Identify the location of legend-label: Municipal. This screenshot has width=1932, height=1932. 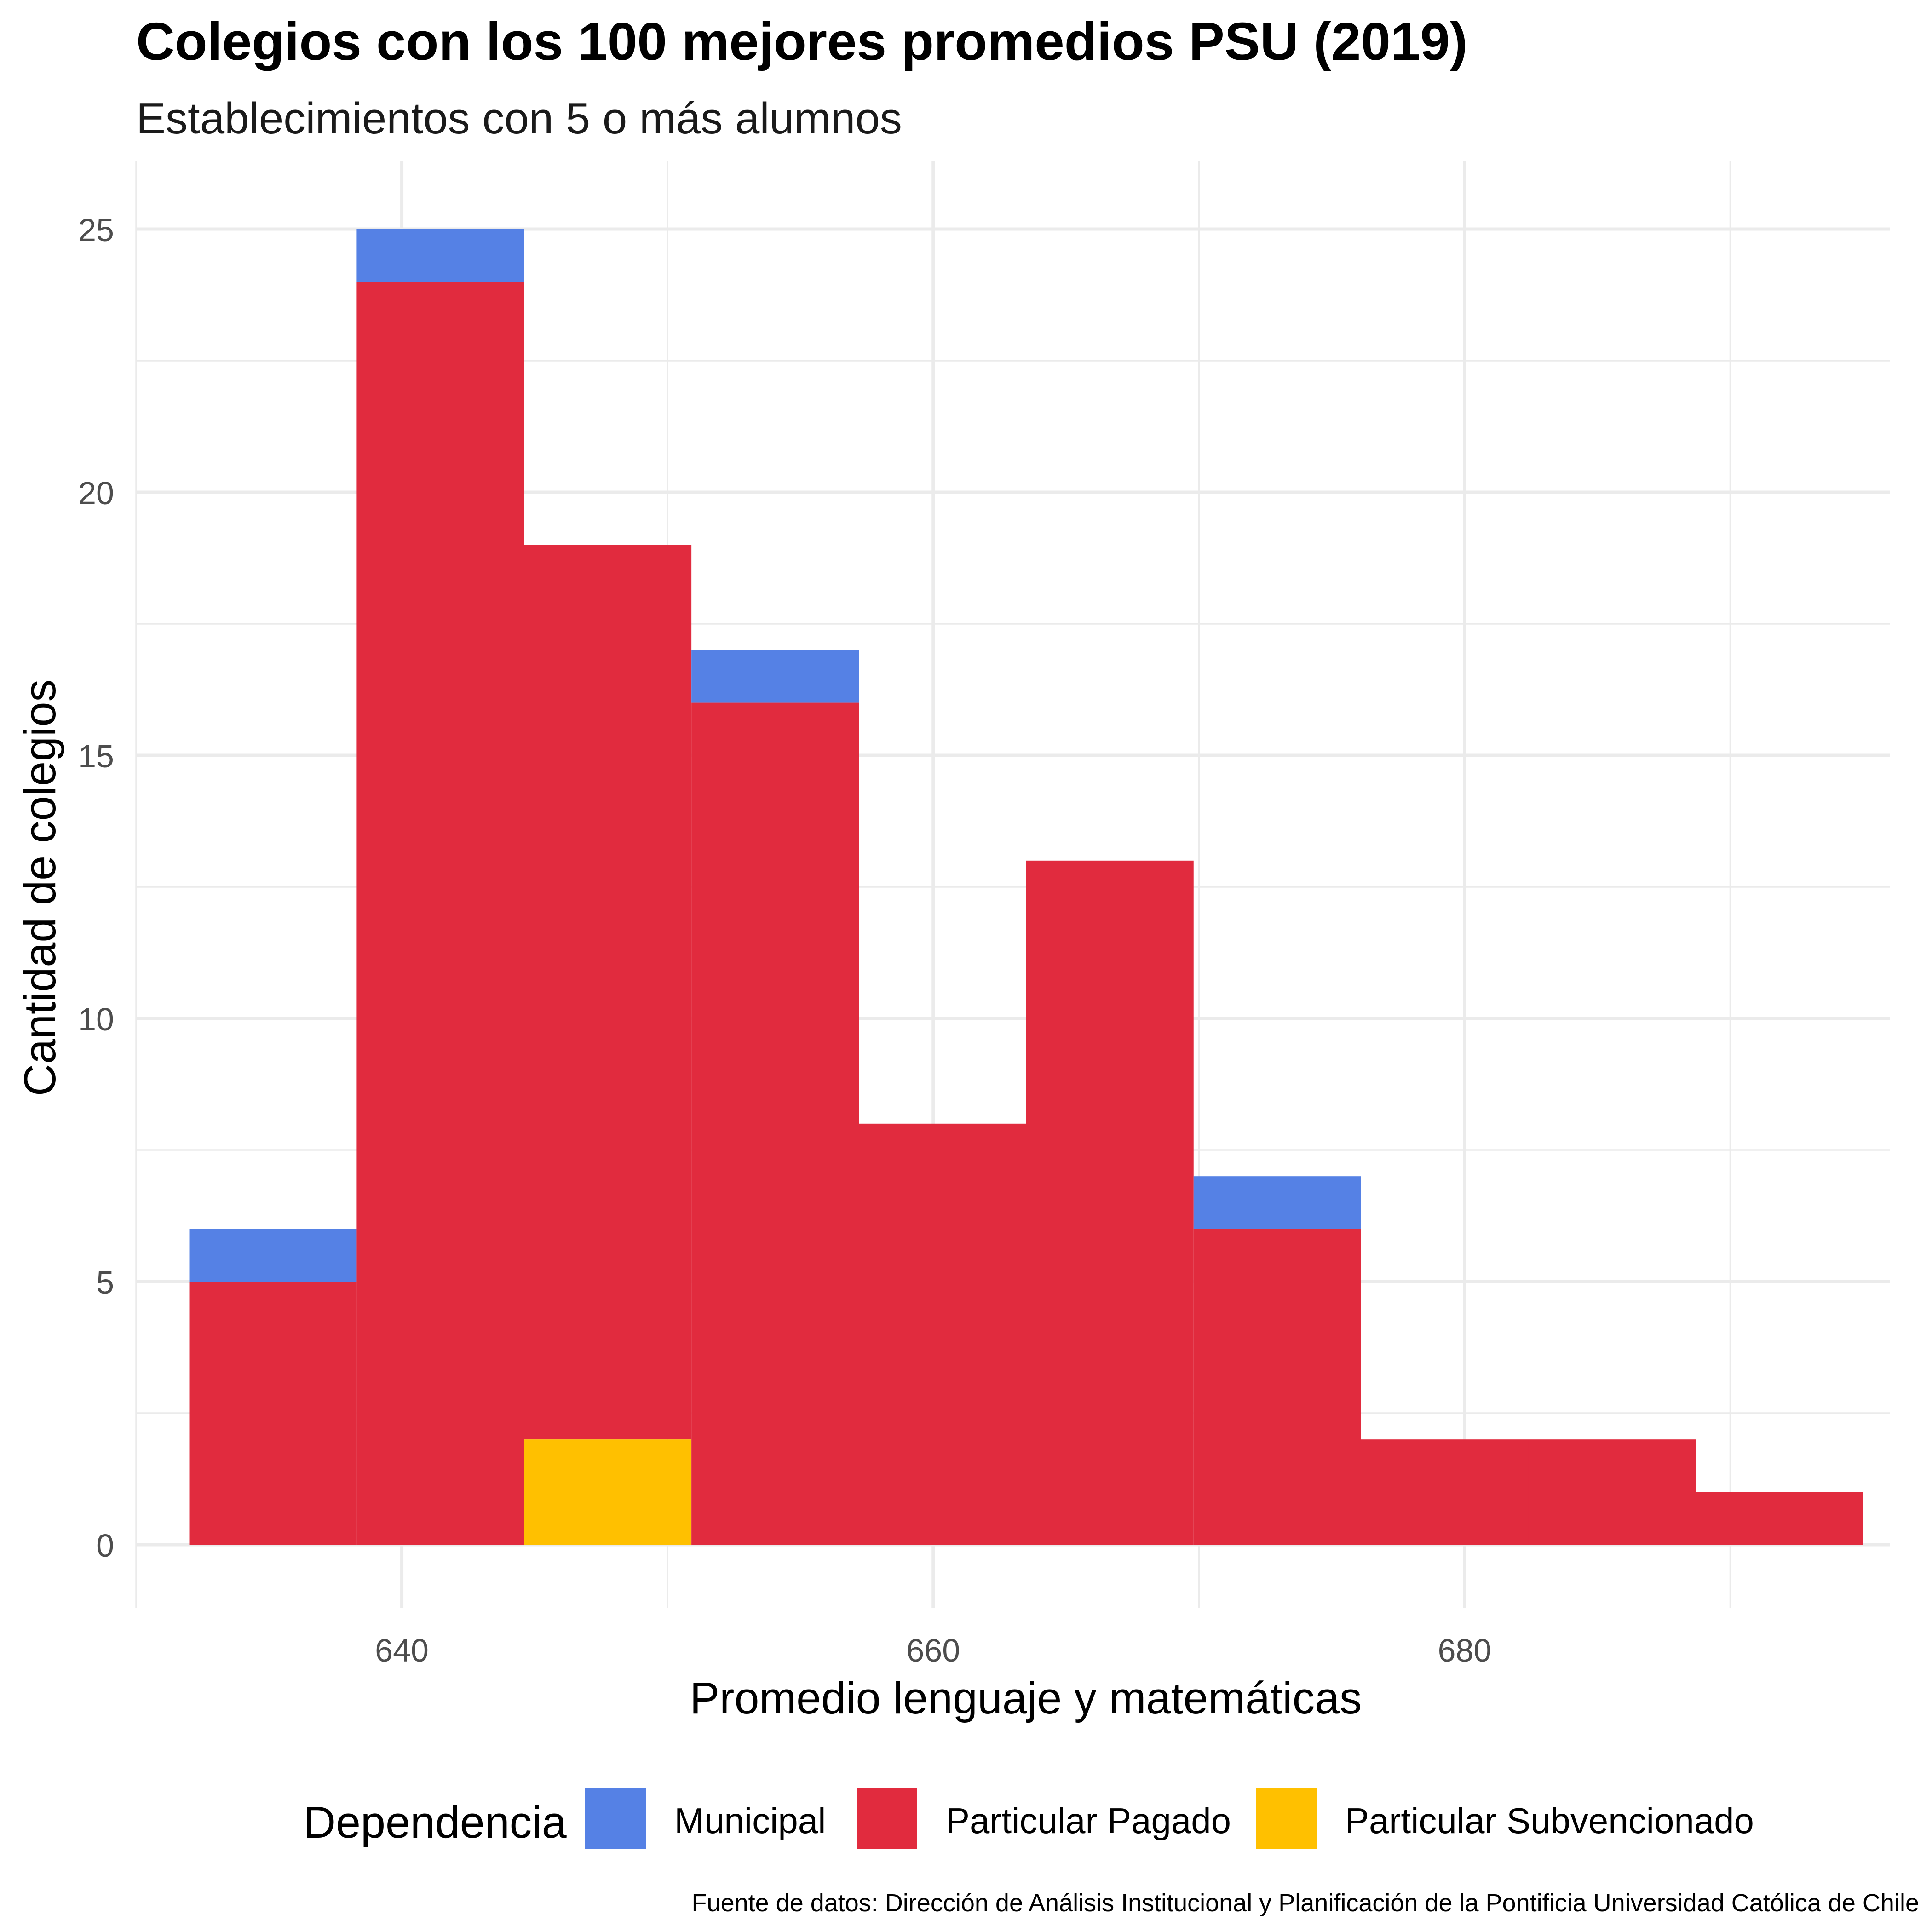
(750, 1820).